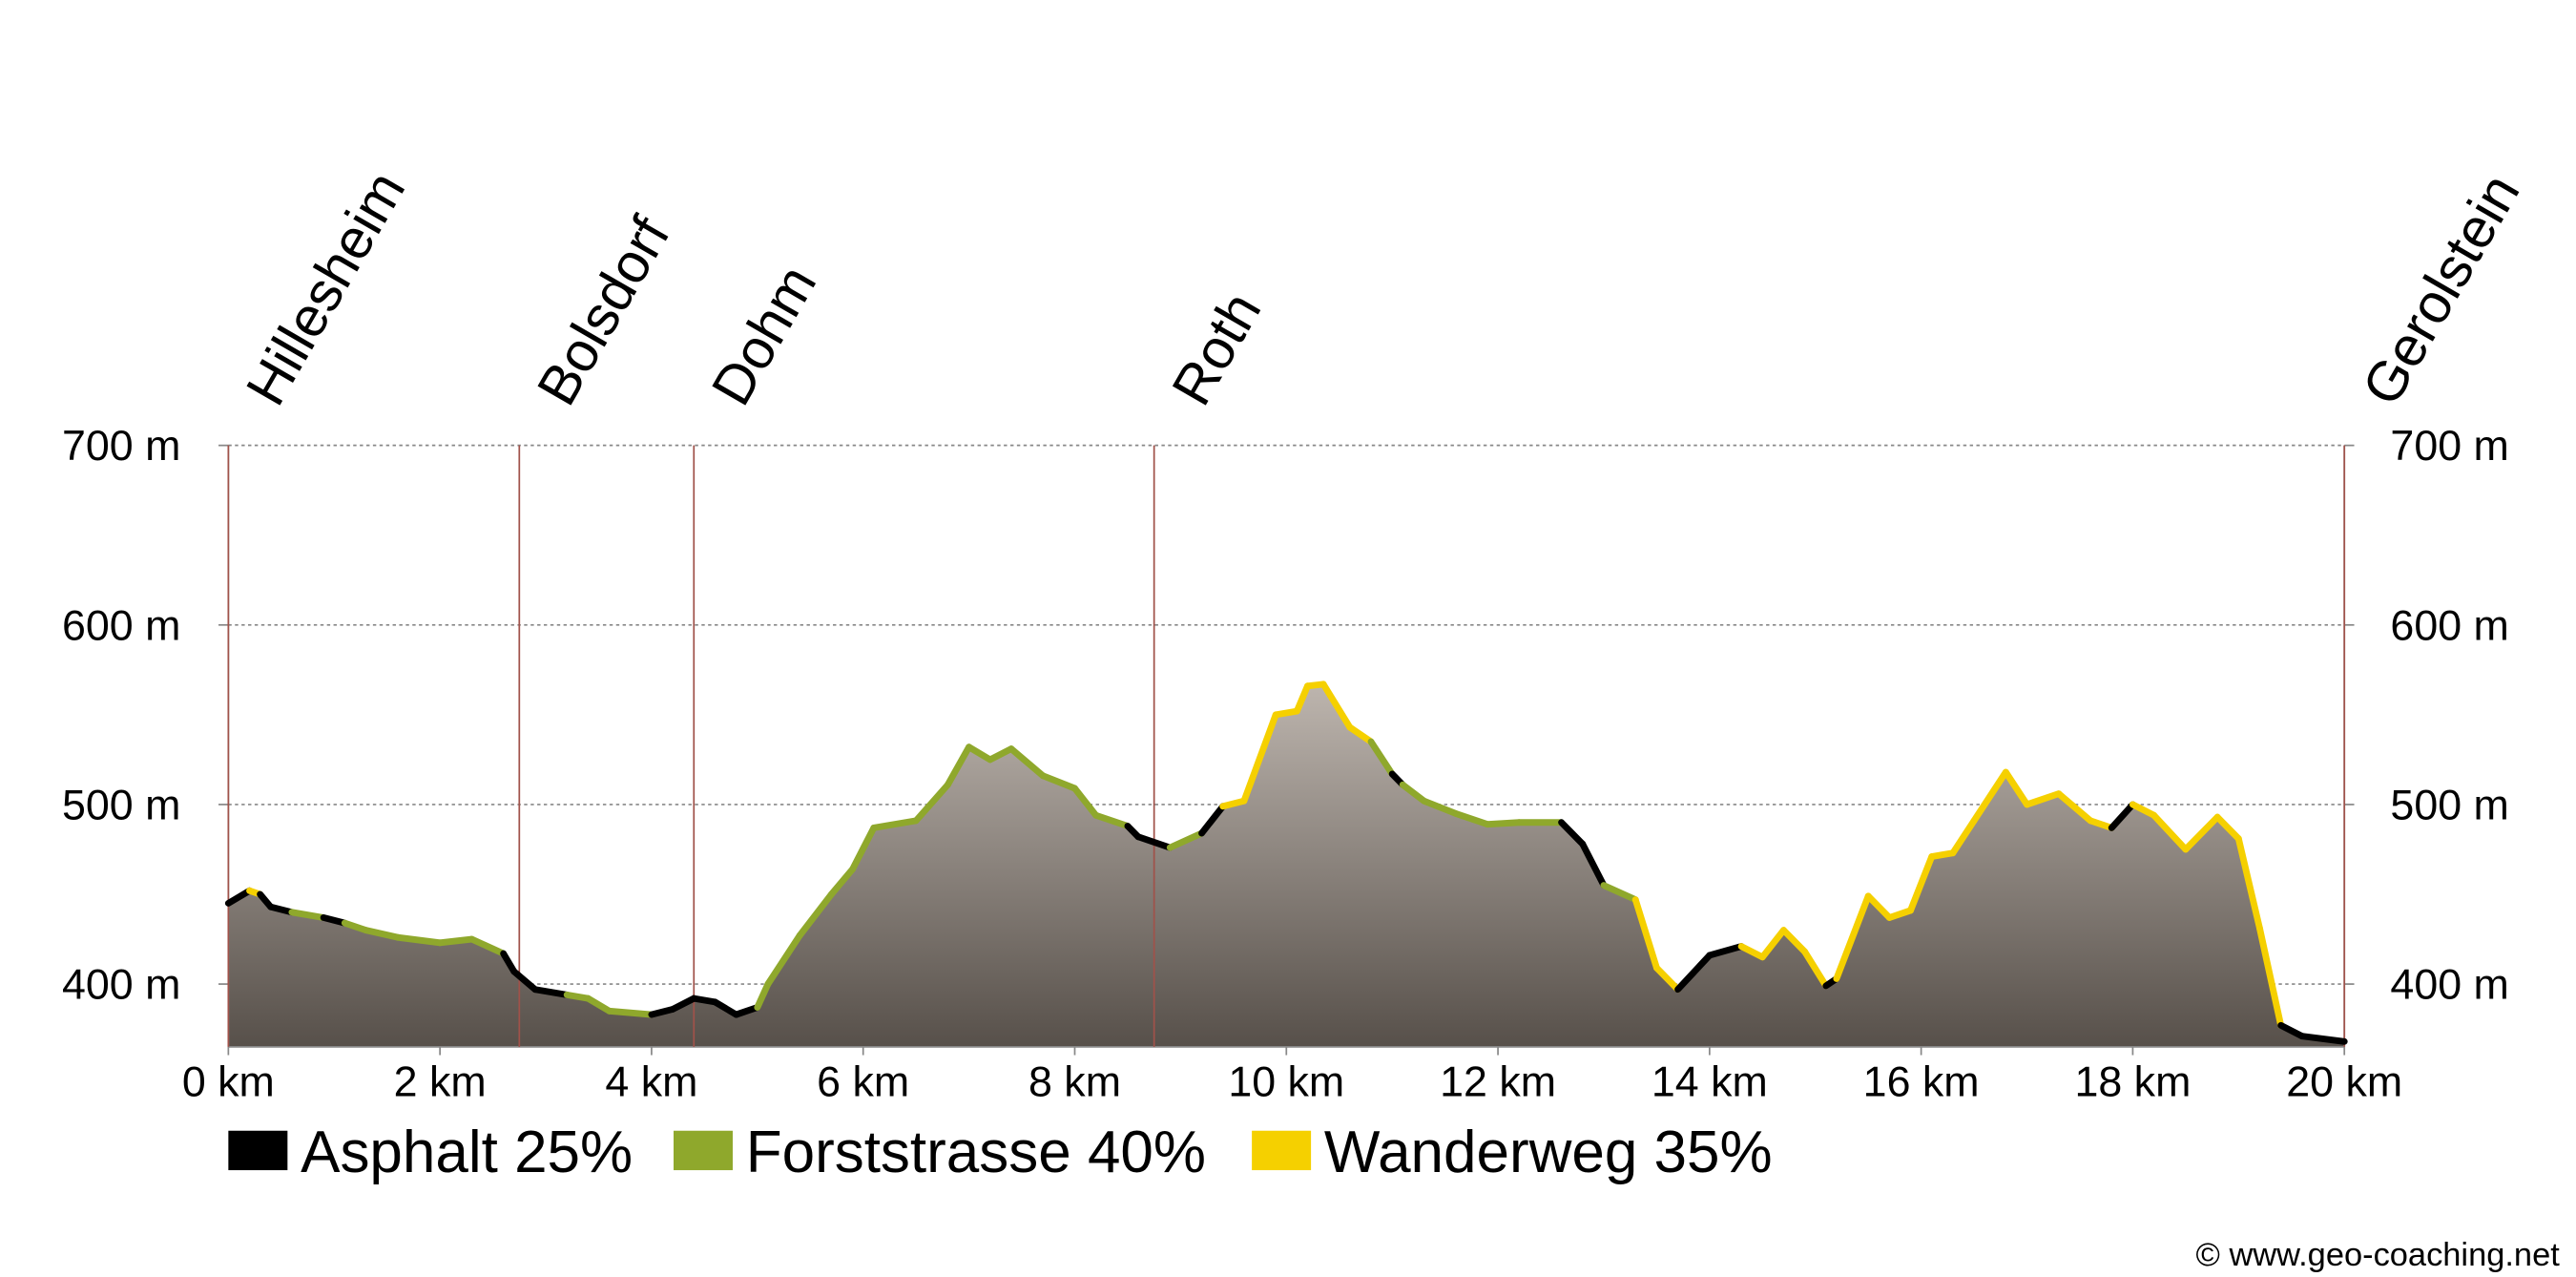  I want to click on x-tick-label: 0 km, so click(228, 1082).